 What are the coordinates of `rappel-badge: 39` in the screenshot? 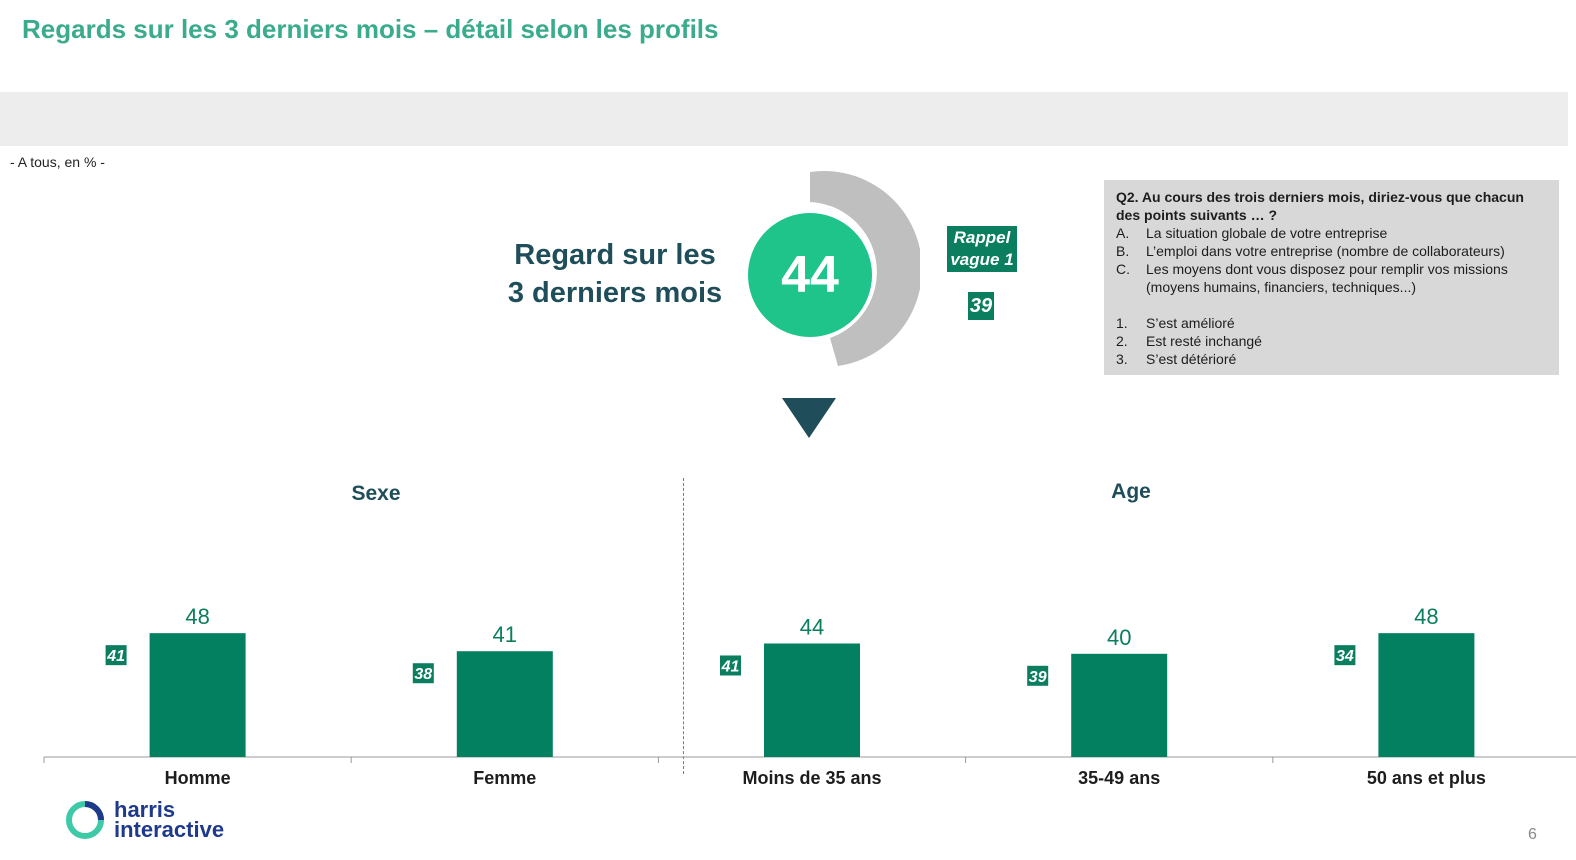 It's located at (1038, 675).